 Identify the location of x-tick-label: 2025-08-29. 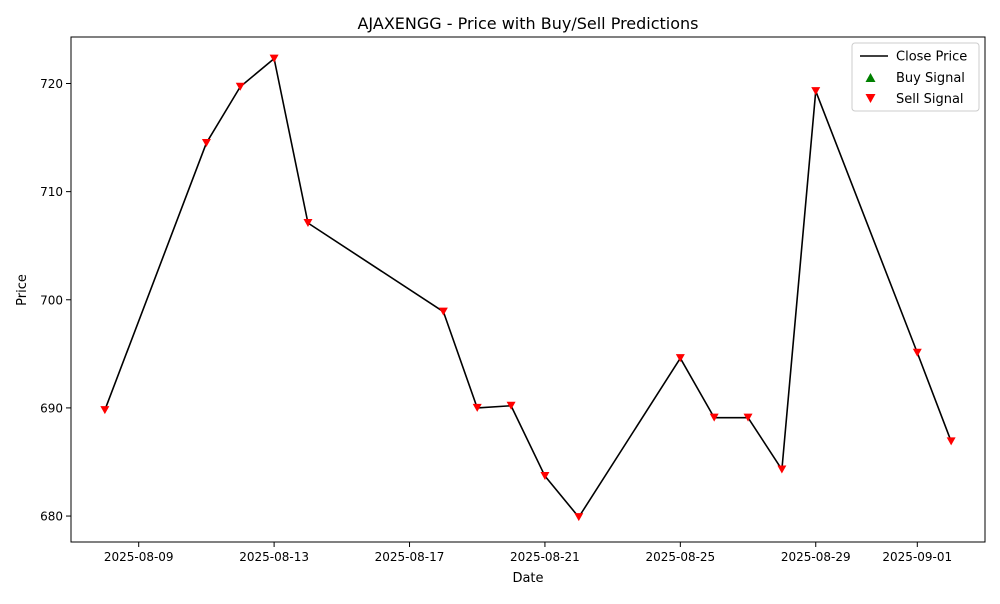
(816, 557).